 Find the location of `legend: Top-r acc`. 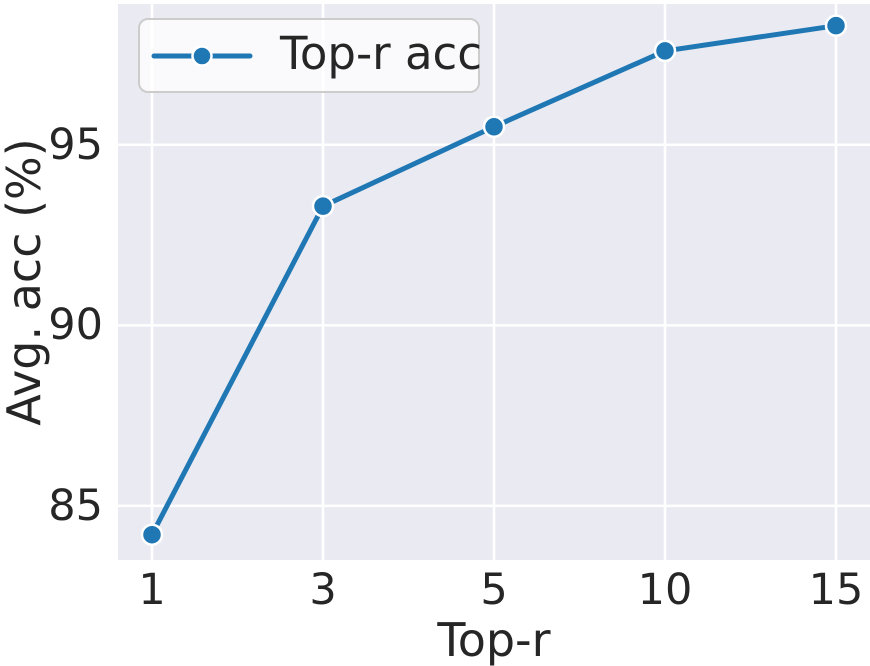

legend: Top-r acc is located at coordinates (310, 55).